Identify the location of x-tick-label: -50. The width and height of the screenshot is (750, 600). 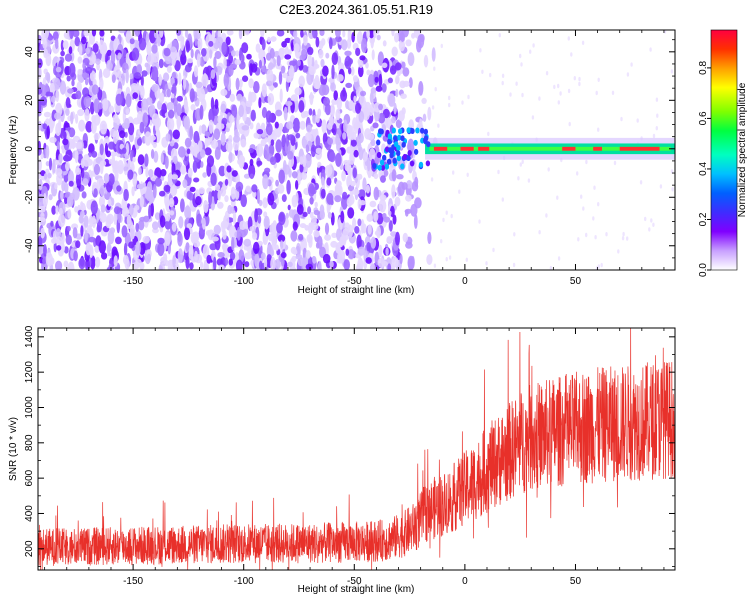
(354, 281).